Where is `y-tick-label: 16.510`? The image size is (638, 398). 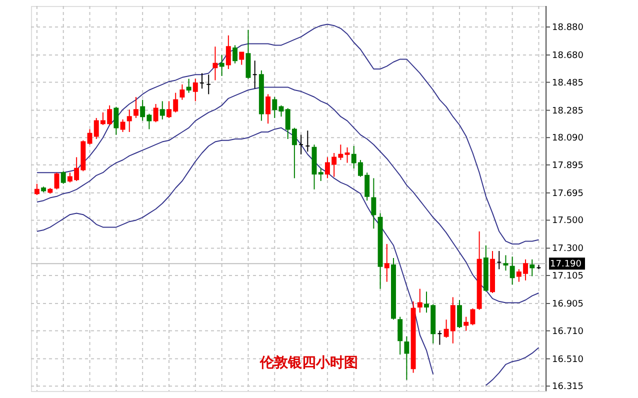
y-tick-label: 16.510 is located at coordinates (568, 359).